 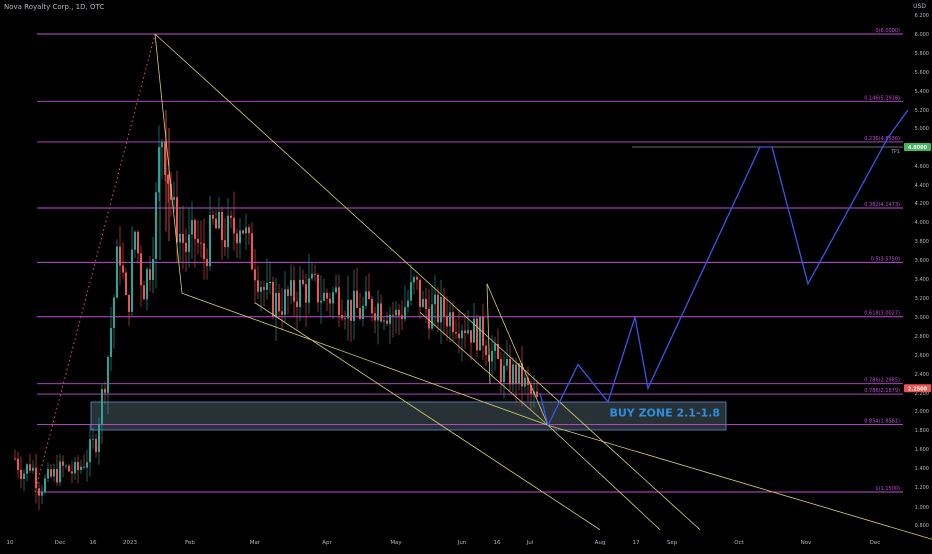 What do you see at coordinates (922, 488) in the screenshot?
I see `y-tick-label: 1.200` at bounding box center [922, 488].